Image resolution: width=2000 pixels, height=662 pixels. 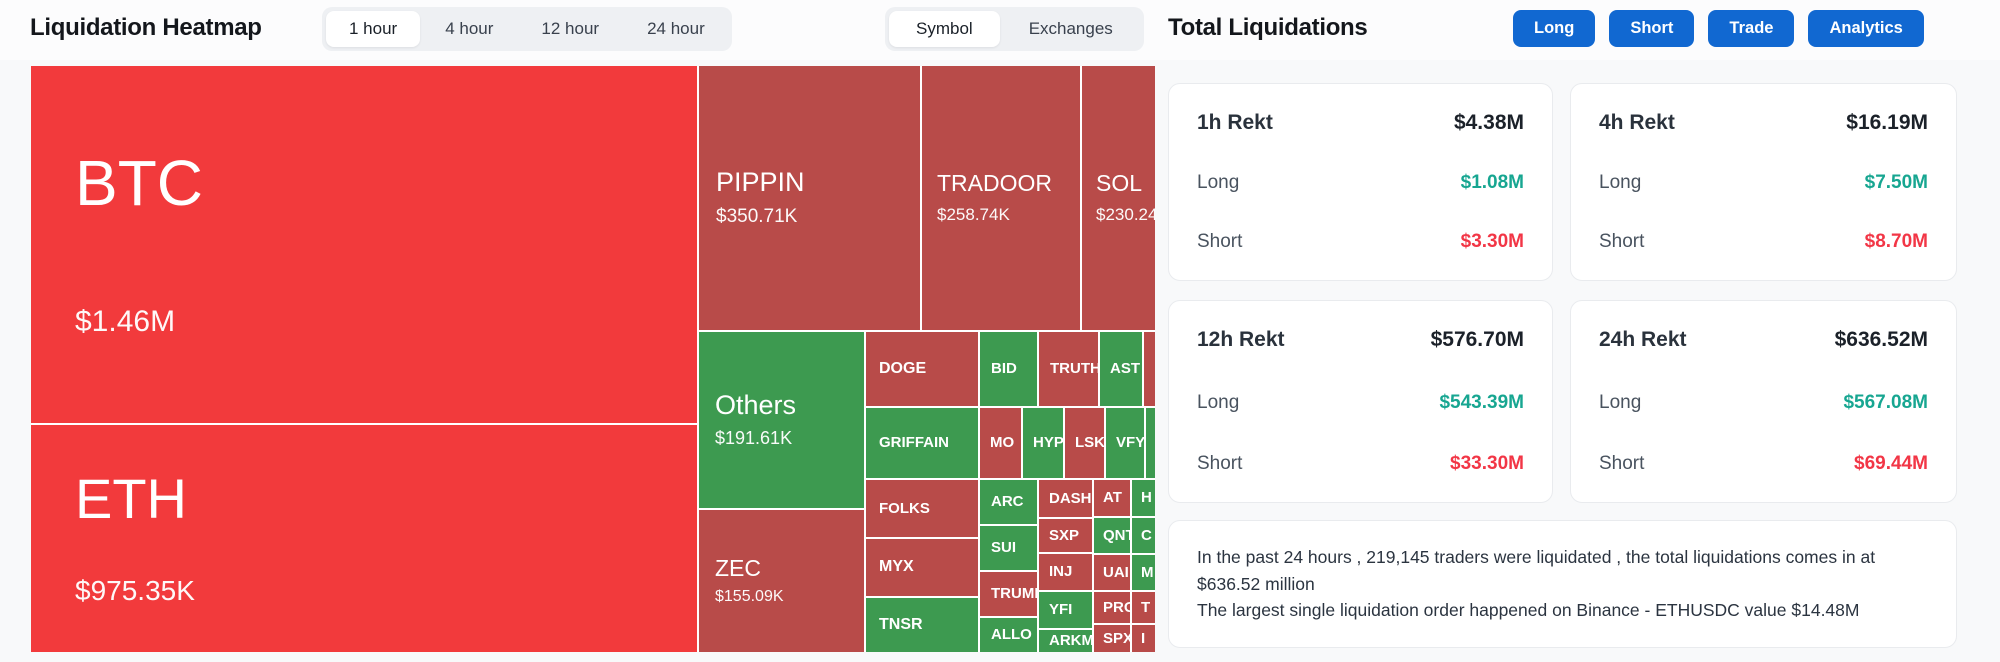 I want to click on heatmap-tile-spx: SPX, so click(x=1112, y=638).